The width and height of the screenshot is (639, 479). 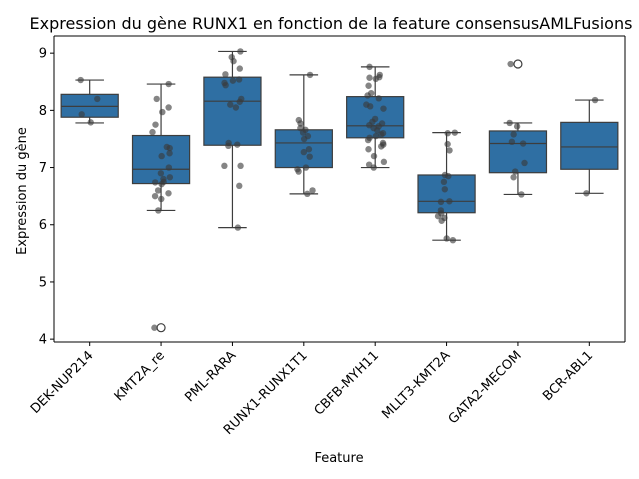 What do you see at coordinates (43, 111) in the screenshot?
I see `y-tick-label-8: 8` at bounding box center [43, 111].